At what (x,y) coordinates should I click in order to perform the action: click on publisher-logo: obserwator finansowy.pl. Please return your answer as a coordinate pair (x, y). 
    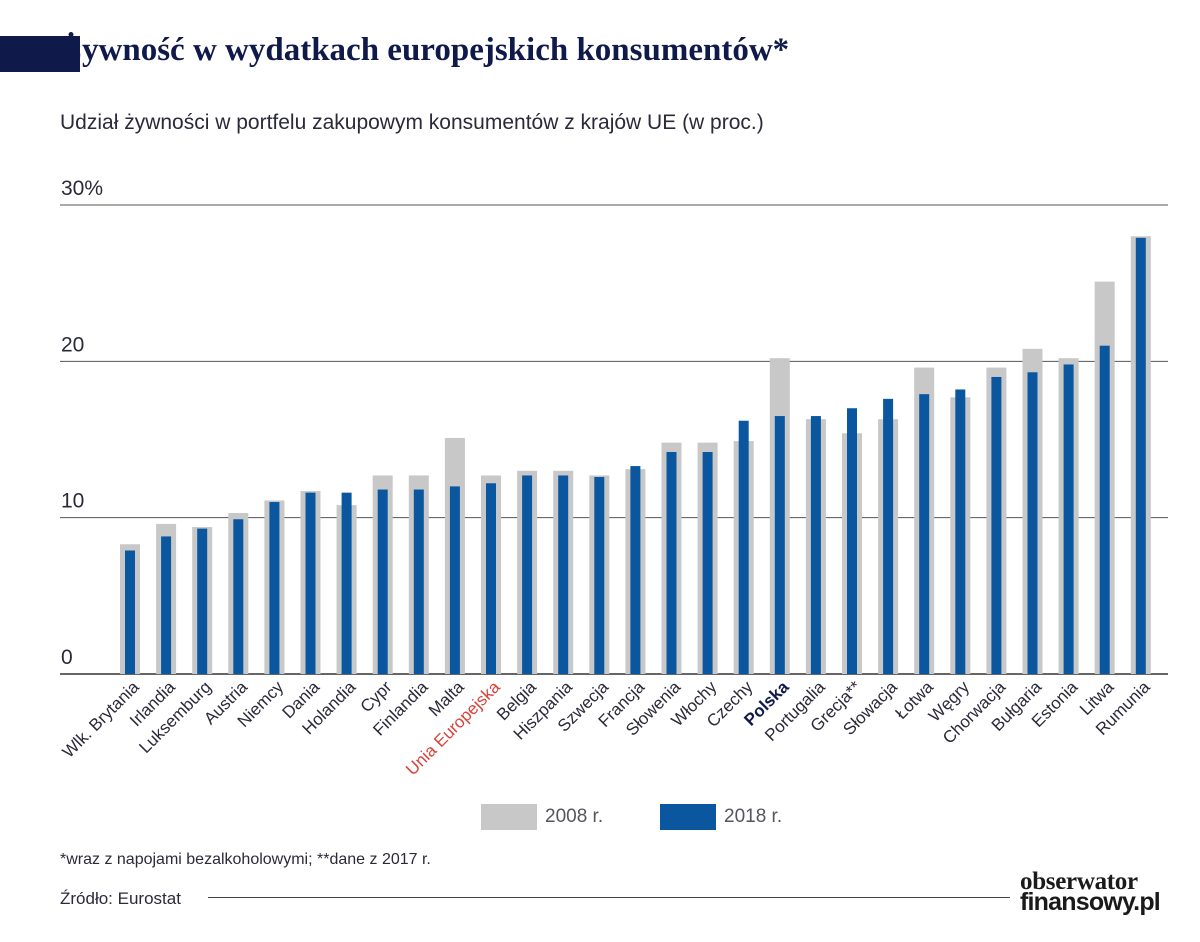
    Looking at the image, I should click on (1090, 892).